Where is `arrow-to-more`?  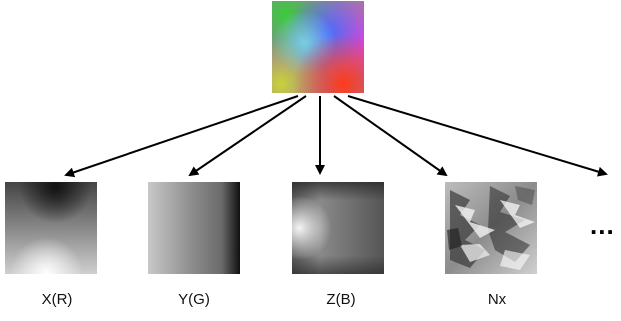 arrow-to-more is located at coordinates (477, 136).